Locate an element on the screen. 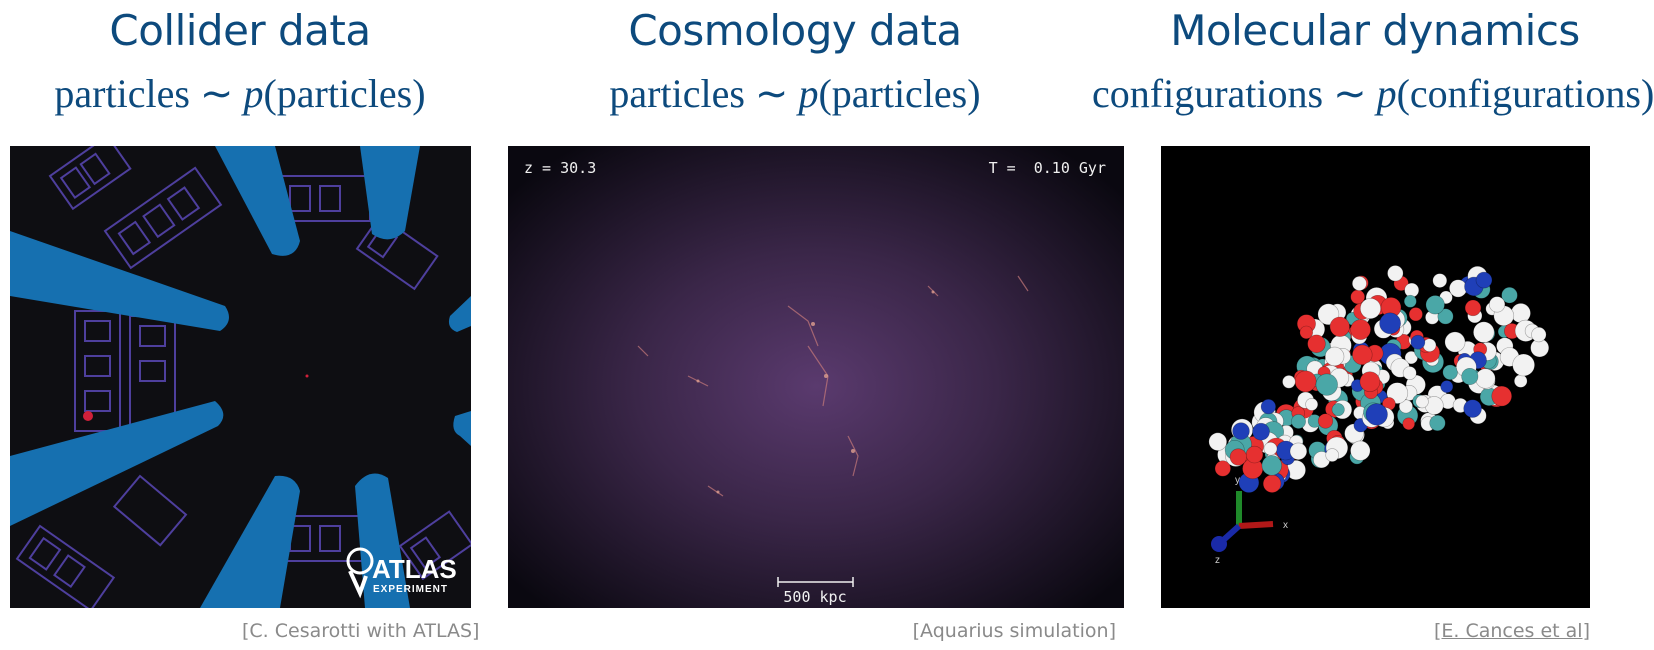 The image size is (1654, 650). axis-y-label: y is located at coordinates (1237, 480).